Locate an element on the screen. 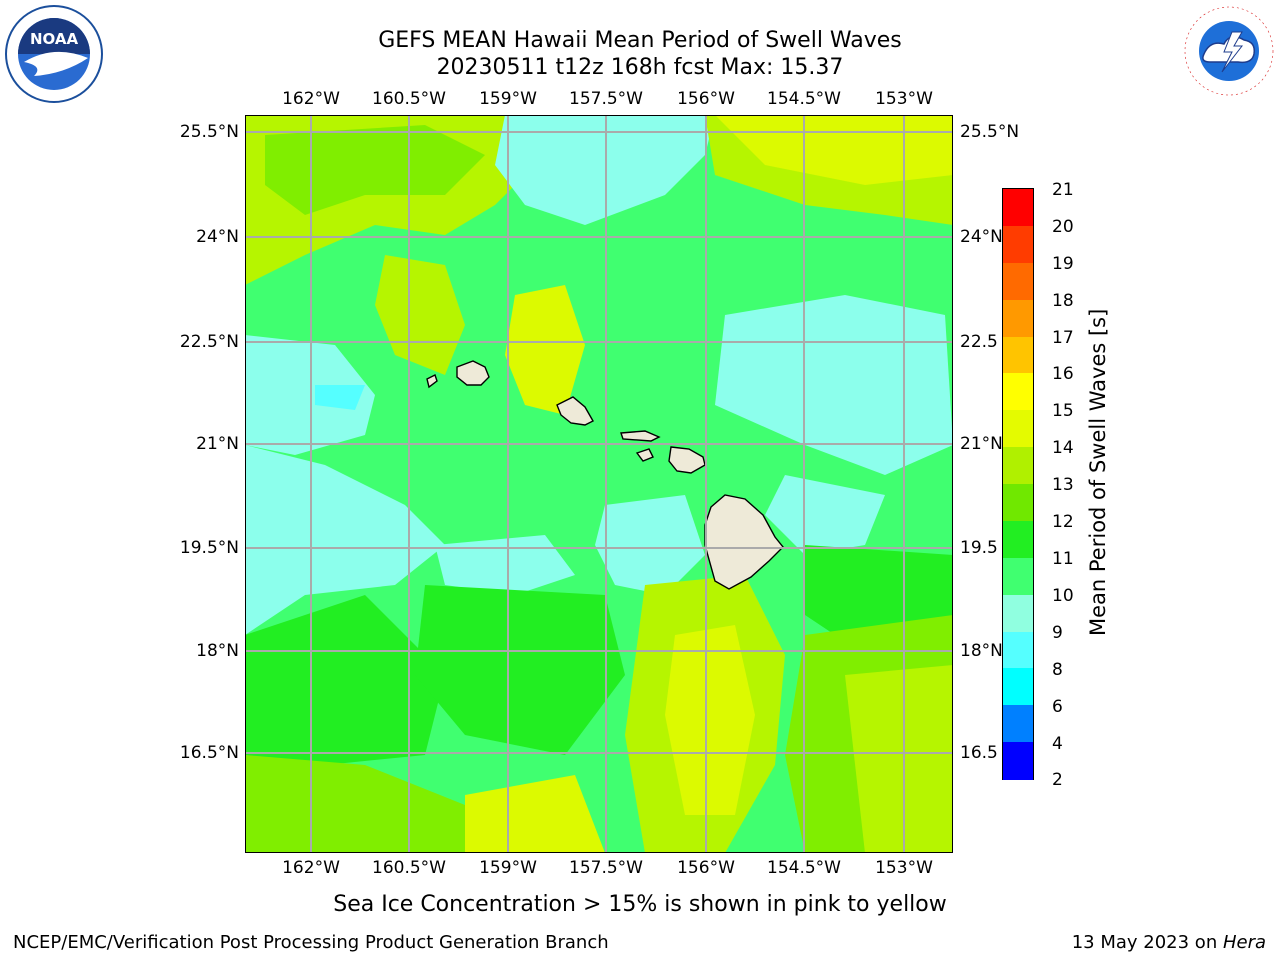  lat-tick-left-19-5: 19.5°N is located at coordinates (209, 548).